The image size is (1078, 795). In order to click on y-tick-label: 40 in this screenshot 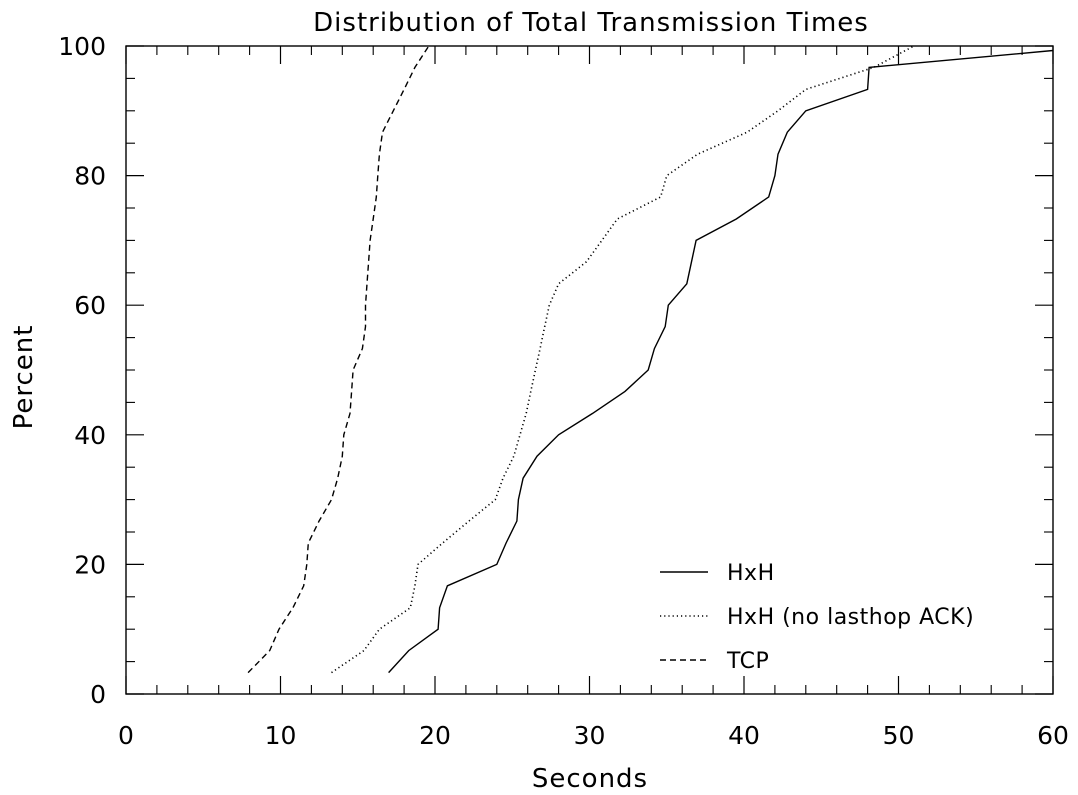, I will do `click(90, 435)`.